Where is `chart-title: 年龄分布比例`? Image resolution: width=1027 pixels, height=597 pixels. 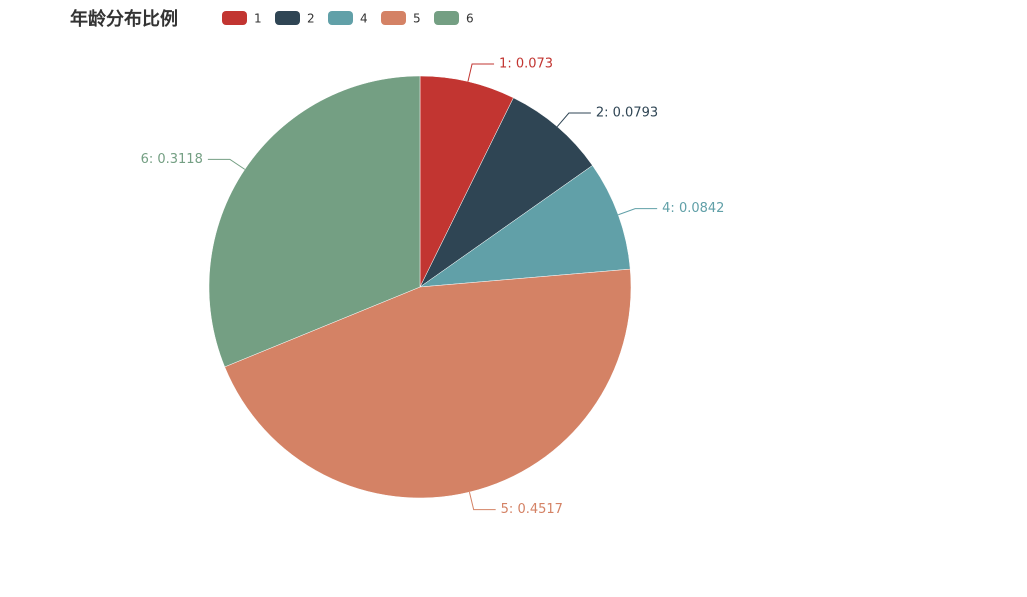 chart-title: 年龄分布比例 is located at coordinates (124, 19).